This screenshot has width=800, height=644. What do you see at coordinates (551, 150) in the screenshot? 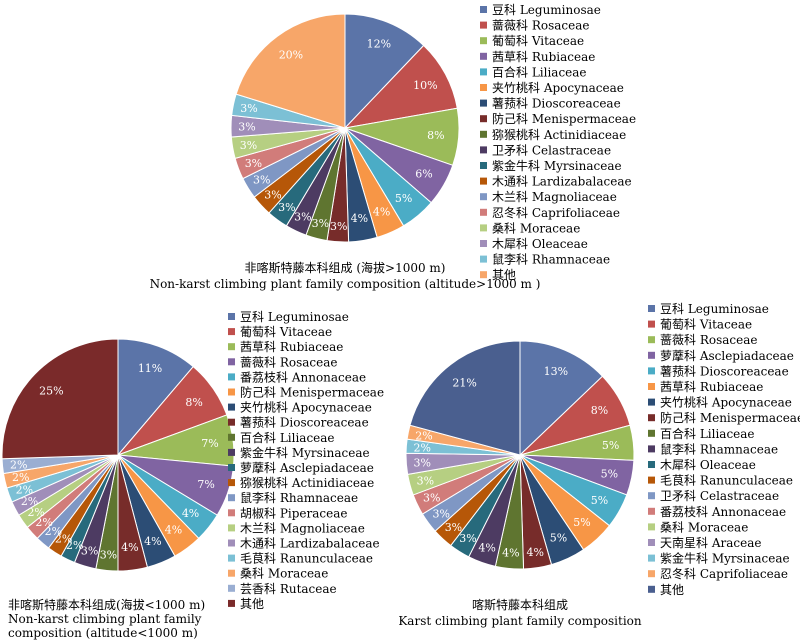
I see `legend-label: 卫矛科 Celastraceae` at bounding box center [551, 150].